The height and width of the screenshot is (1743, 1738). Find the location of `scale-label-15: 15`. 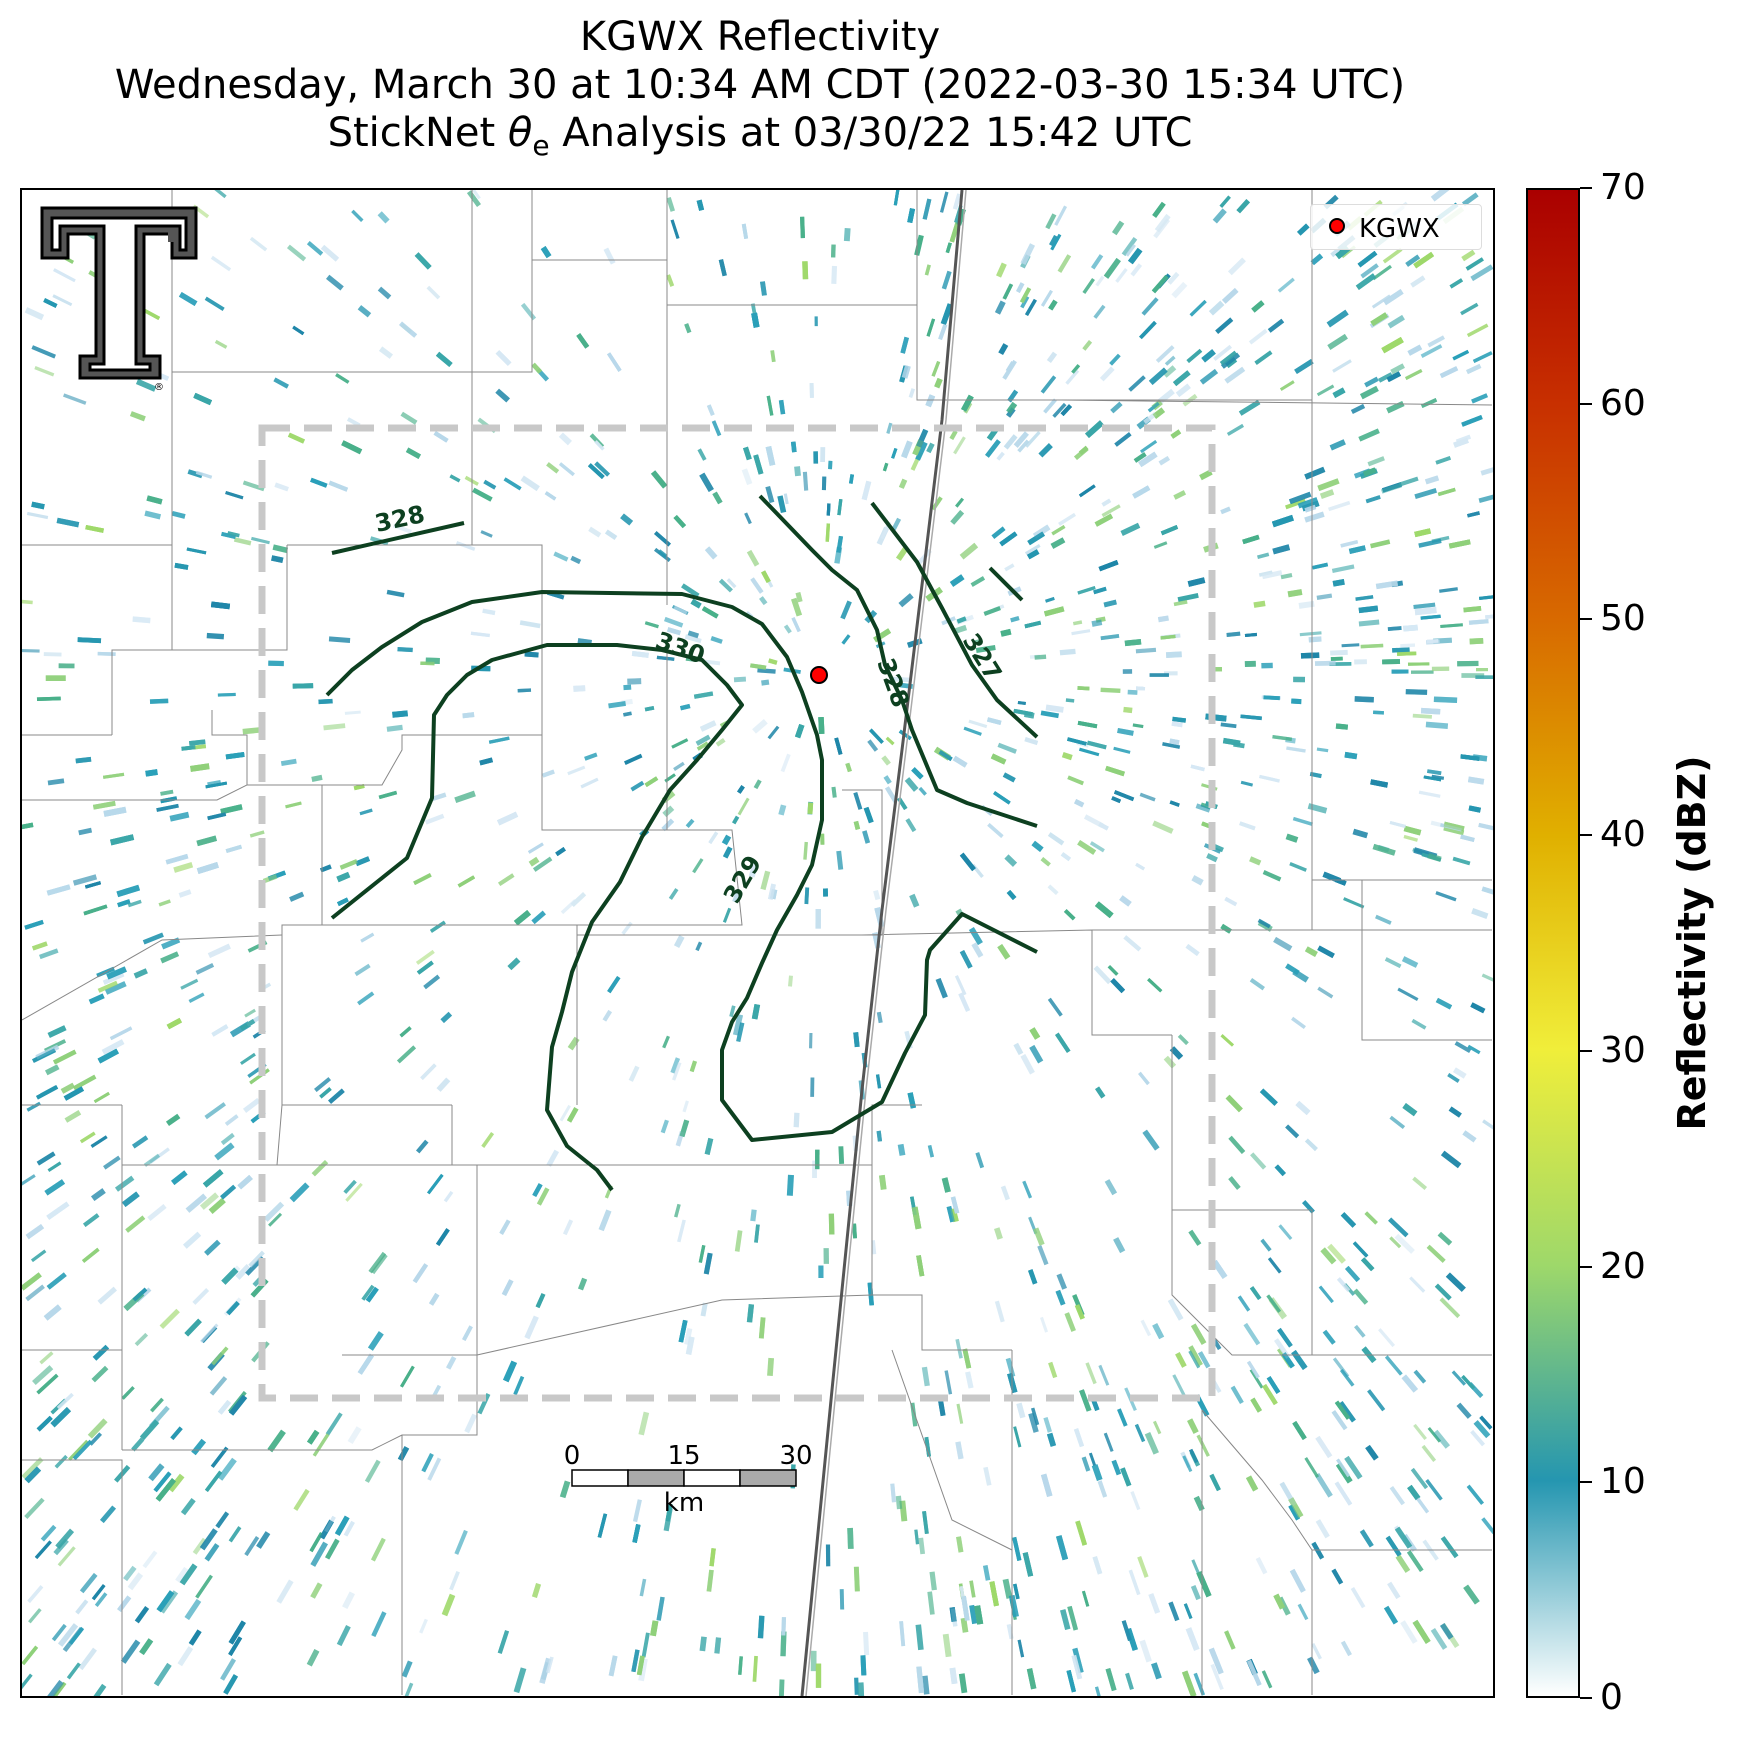

scale-label-15: 15 is located at coordinates (684, 1456).